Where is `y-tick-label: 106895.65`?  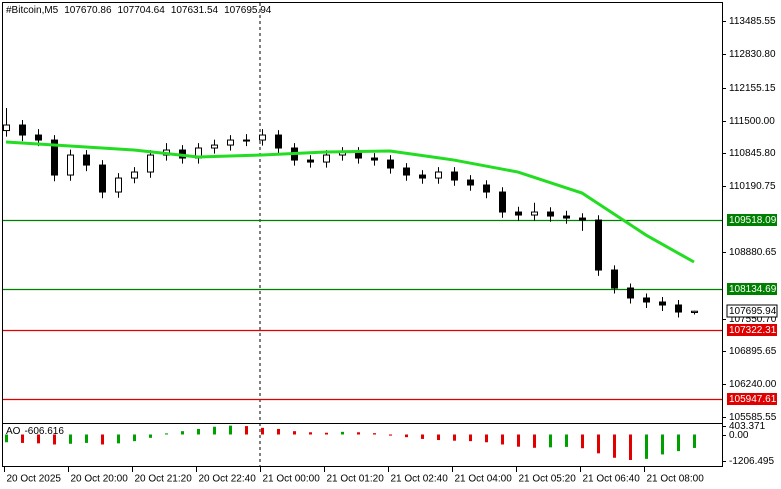
y-tick-label: 106895.65 is located at coordinates (753, 351).